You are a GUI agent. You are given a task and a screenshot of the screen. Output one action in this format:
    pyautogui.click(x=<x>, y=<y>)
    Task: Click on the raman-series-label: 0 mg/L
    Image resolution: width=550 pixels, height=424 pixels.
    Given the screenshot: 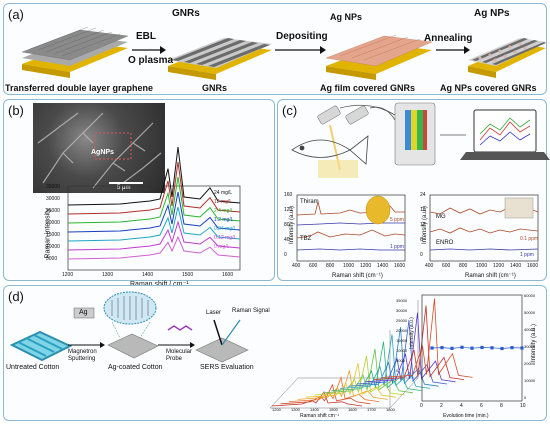 What is the action you would take?
    pyautogui.click(x=222, y=247)
    